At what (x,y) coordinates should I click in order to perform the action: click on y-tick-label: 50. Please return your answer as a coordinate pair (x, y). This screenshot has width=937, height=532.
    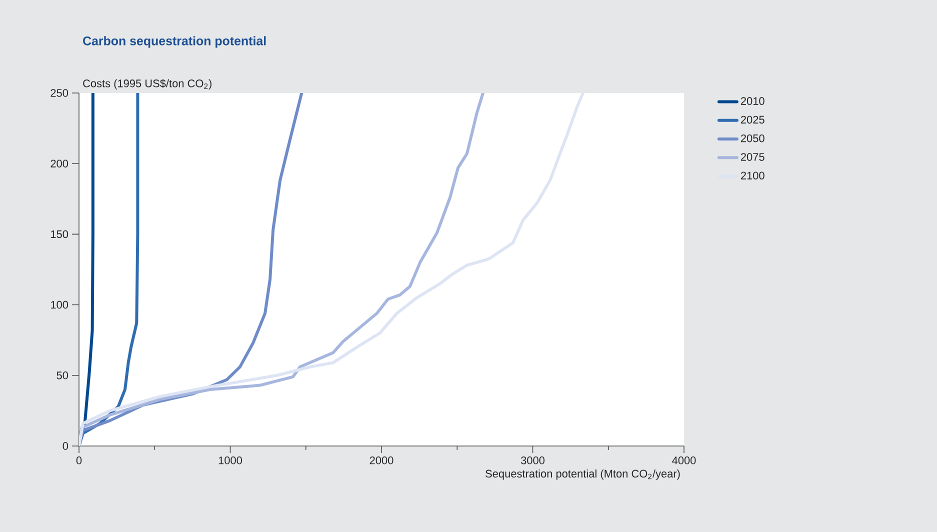
    Looking at the image, I should click on (62, 376).